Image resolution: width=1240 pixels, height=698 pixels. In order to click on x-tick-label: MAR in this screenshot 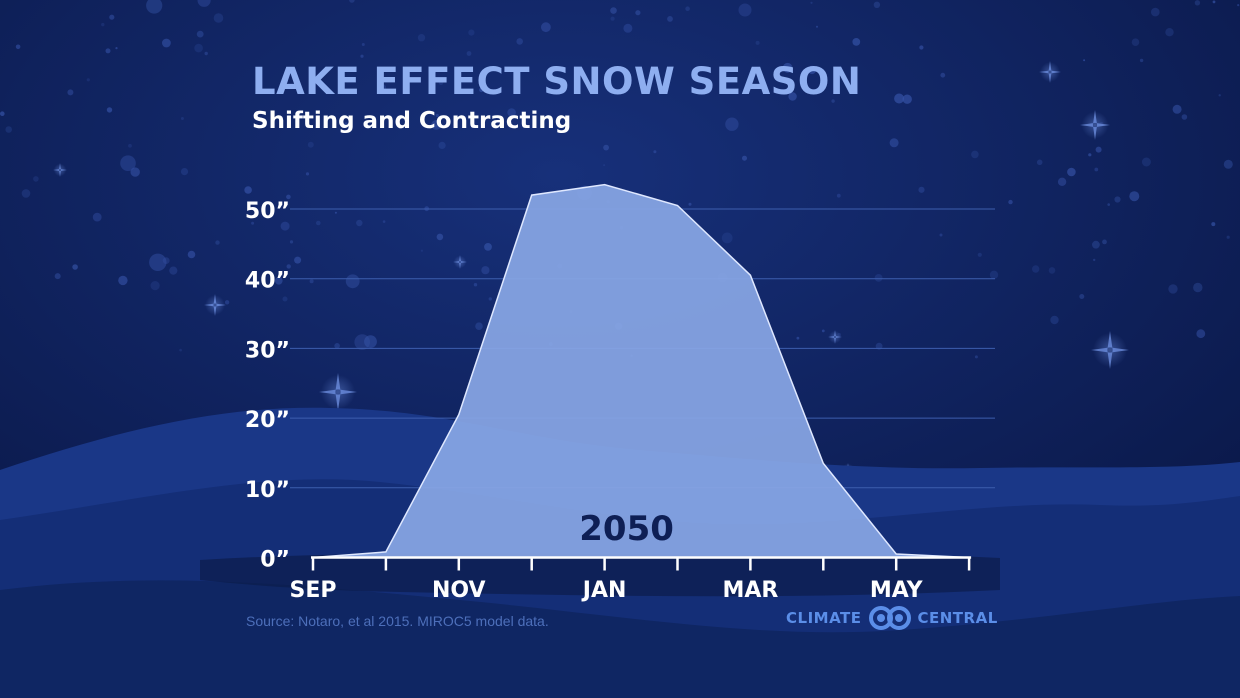, I will do `click(750, 590)`.